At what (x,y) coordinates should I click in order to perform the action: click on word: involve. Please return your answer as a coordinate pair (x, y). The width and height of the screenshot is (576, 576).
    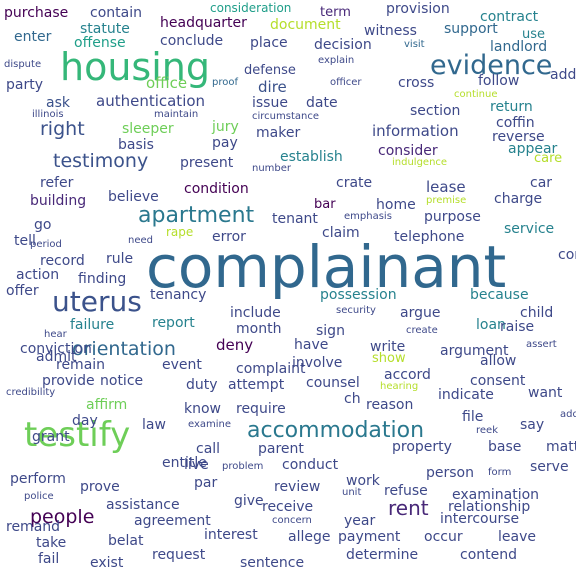
    Looking at the image, I should click on (317, 363).